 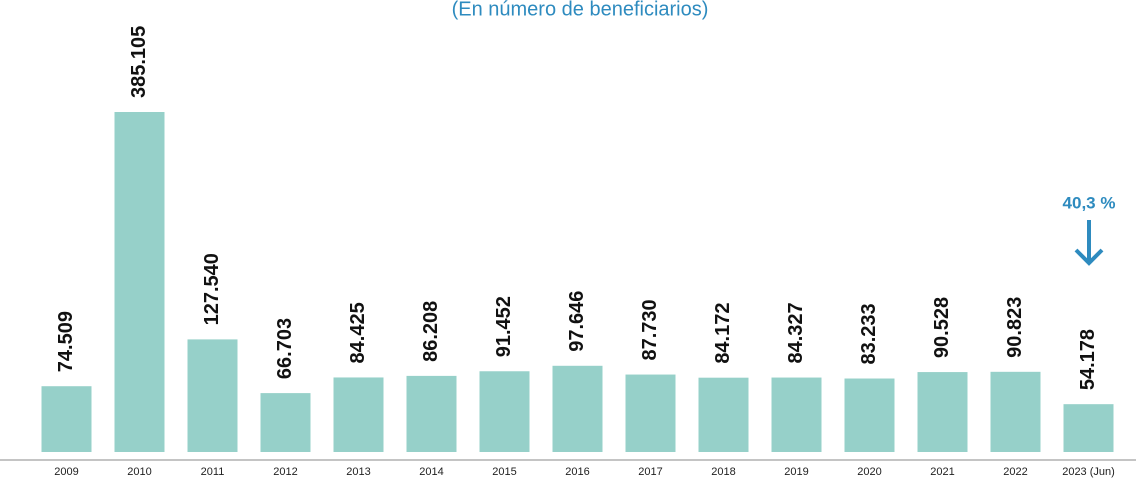 I want to click on x-tick-label: 2017, so click(x=650, y=472).